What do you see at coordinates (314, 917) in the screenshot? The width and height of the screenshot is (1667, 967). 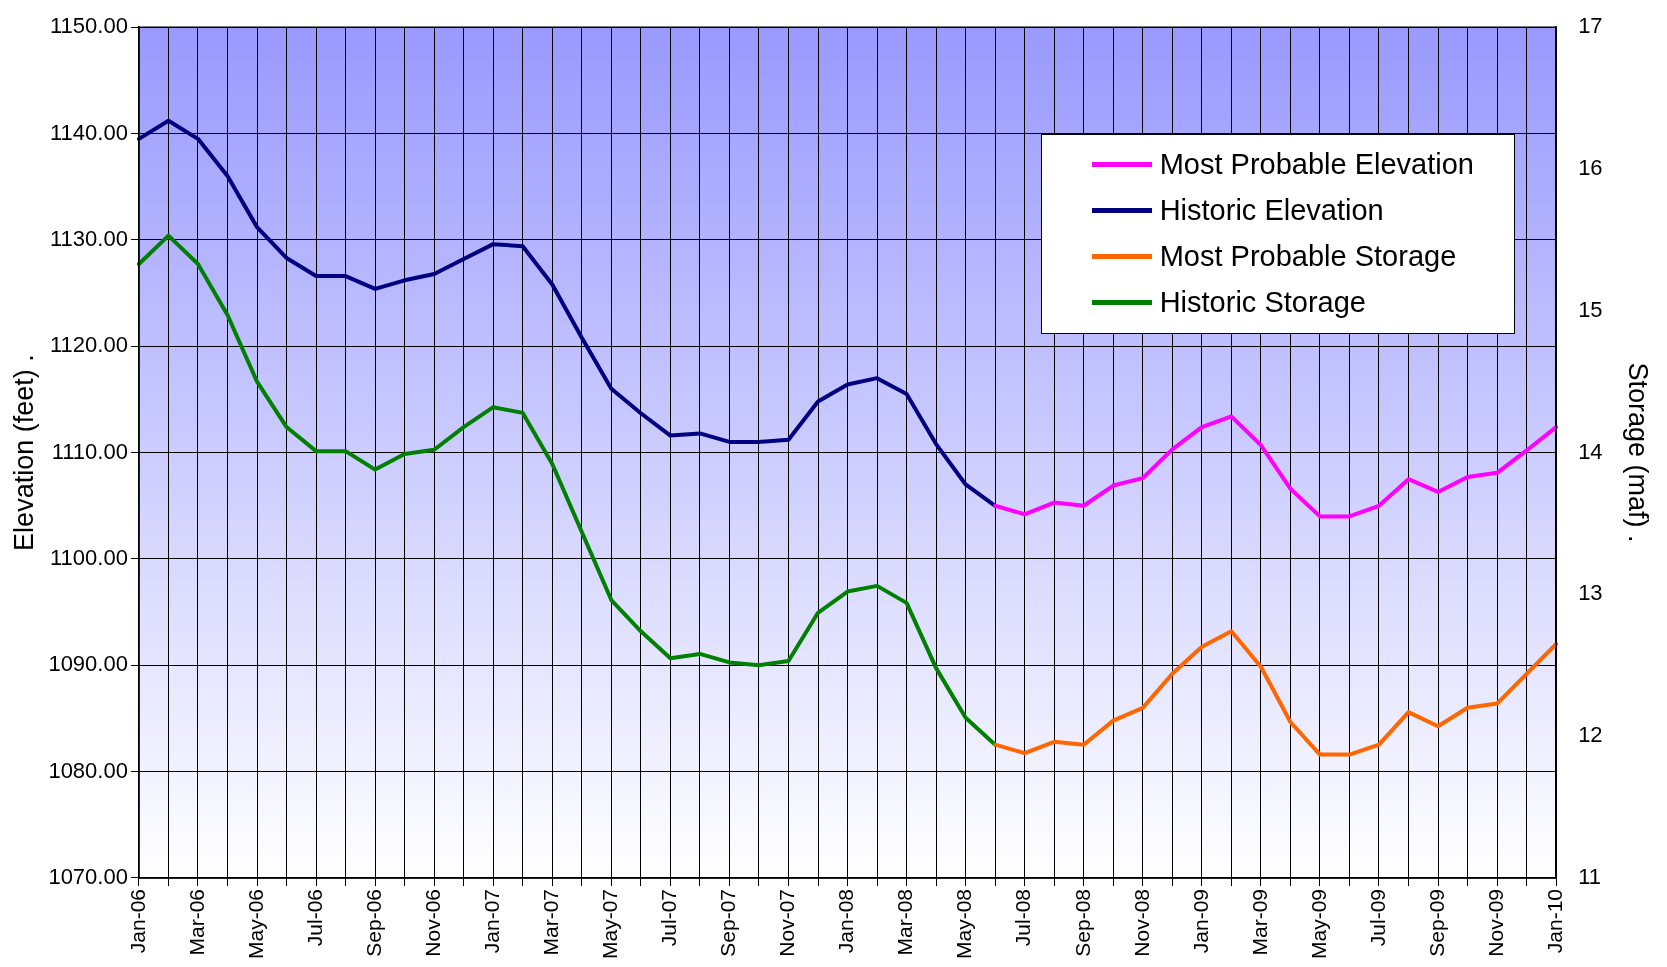 I see `x-tick-label: Jul-06` at bounding box center [314, 917].